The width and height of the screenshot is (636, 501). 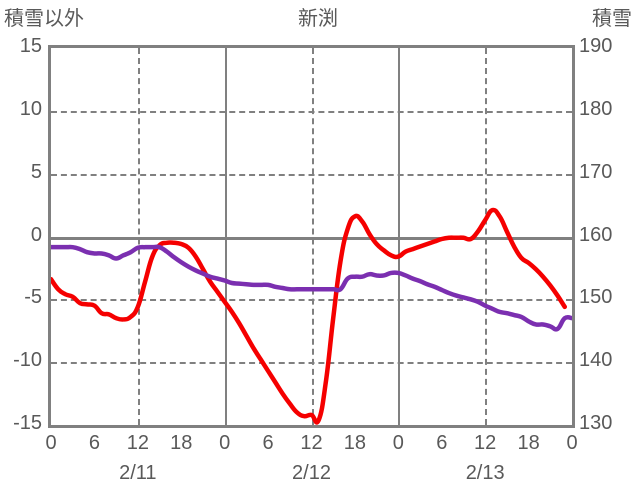 What do you see at coordinates (27, 360) in the screenshot?
I see `y-axis-left-tick-label: -10` at bounding box center [27, 360].